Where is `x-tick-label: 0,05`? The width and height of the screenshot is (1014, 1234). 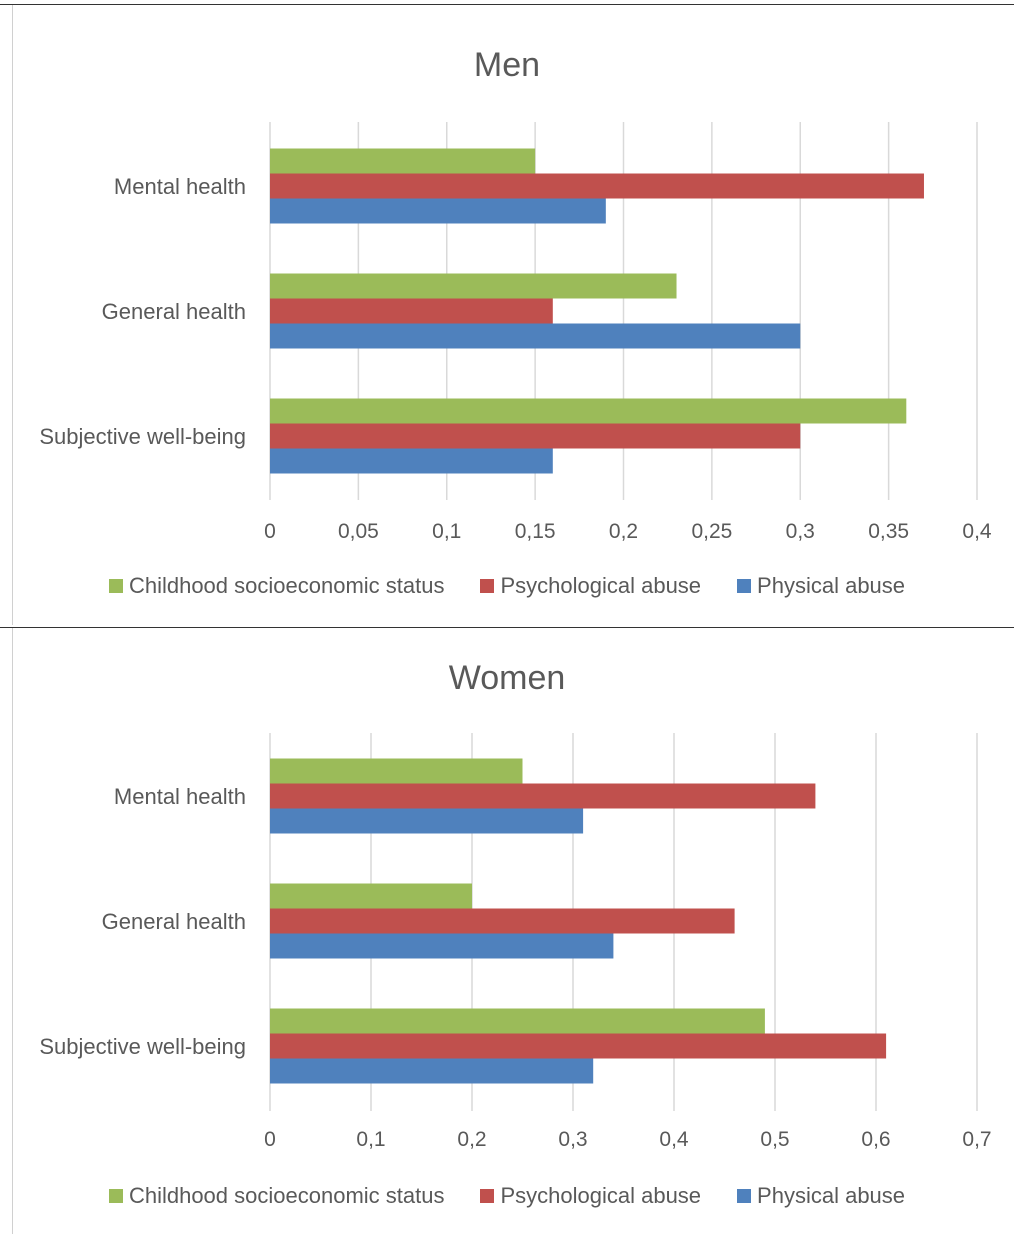
x-tick-label: 0,05 is located at coordinates (358, 531).